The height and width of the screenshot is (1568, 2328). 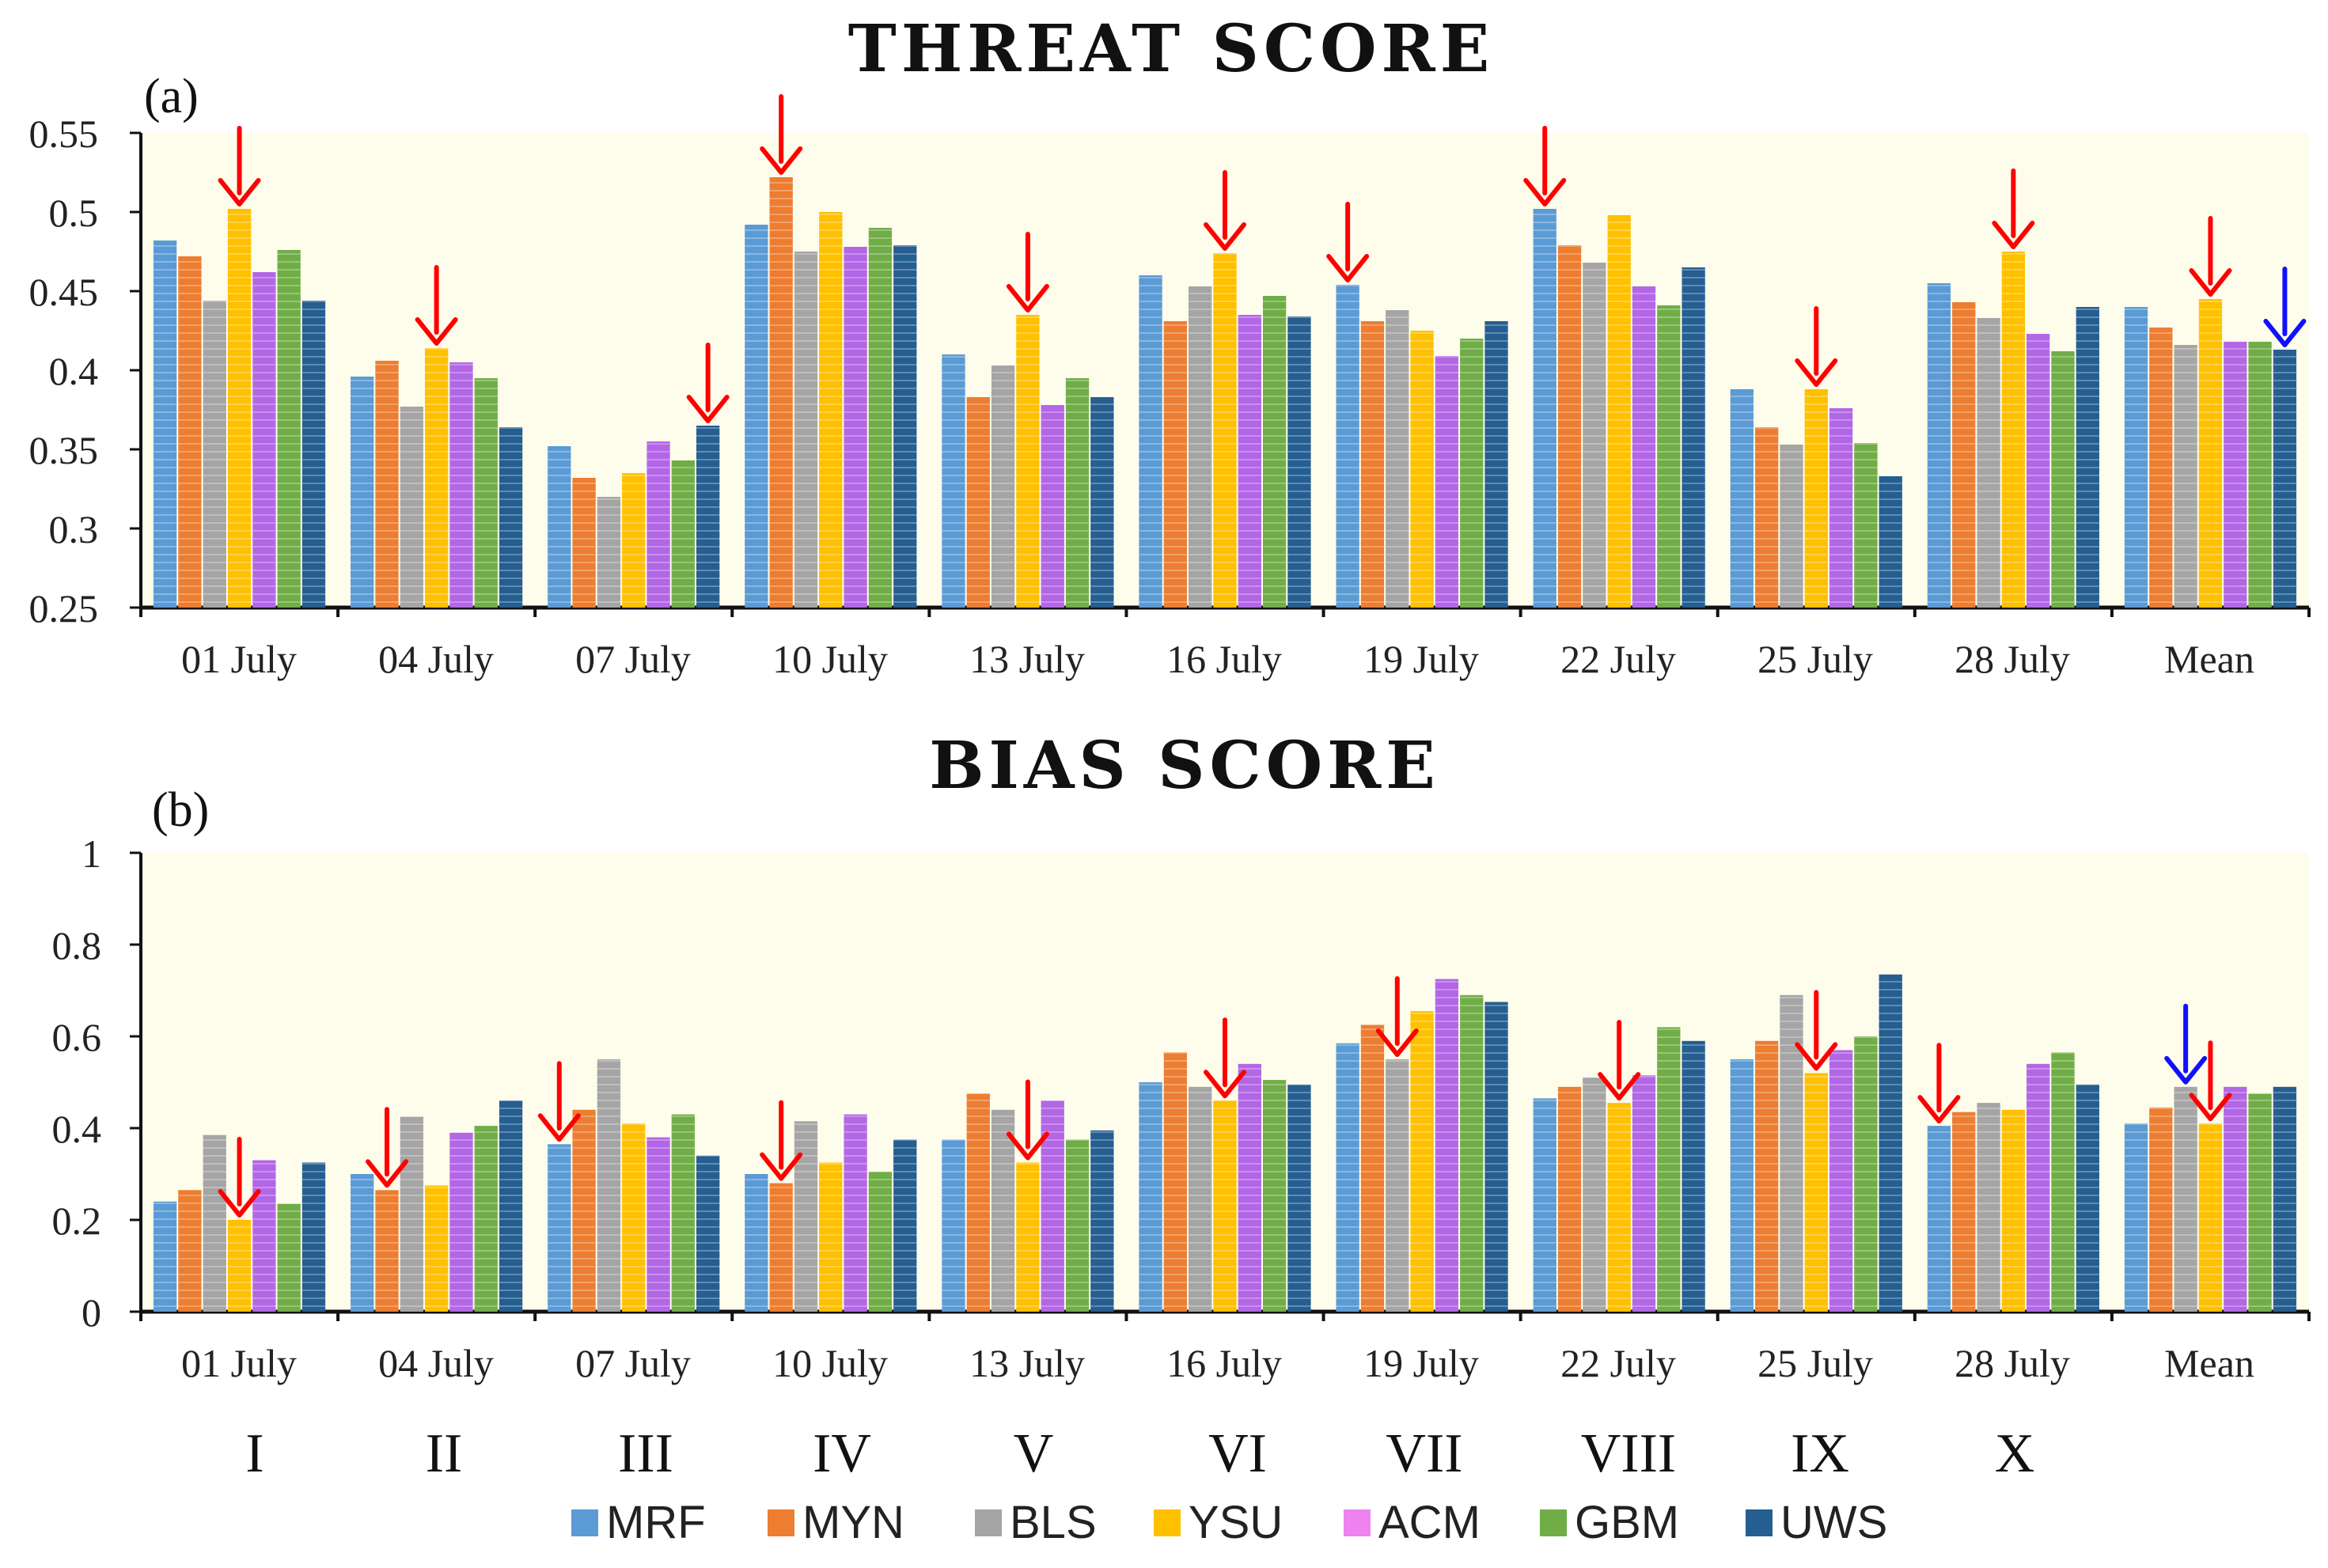 I want to click on x-category-label: Mean, so click(x=2209, y=659).